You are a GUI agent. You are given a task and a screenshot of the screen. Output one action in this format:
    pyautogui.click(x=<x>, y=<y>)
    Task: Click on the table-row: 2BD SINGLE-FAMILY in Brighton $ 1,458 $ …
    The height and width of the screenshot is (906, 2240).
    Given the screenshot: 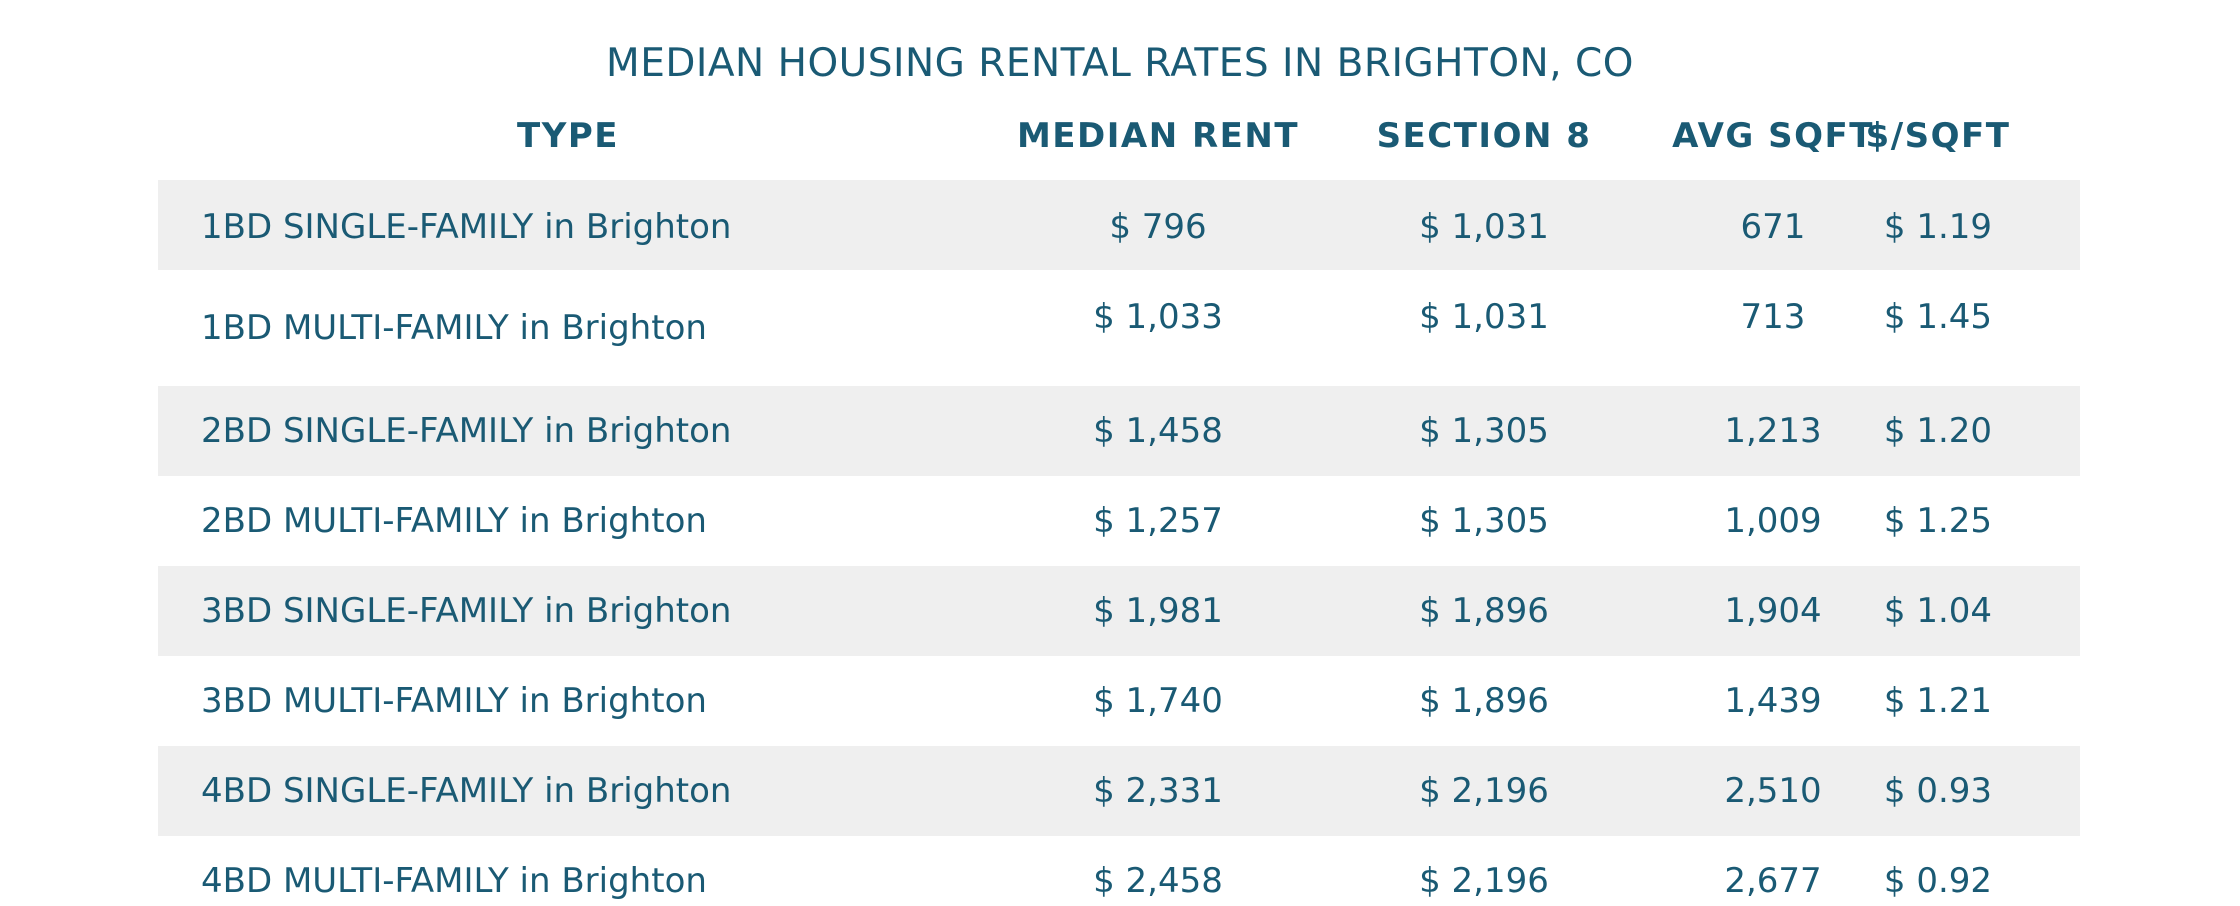 What is the action you would take?
    pyautogui.click(x=1119, y=431)
    